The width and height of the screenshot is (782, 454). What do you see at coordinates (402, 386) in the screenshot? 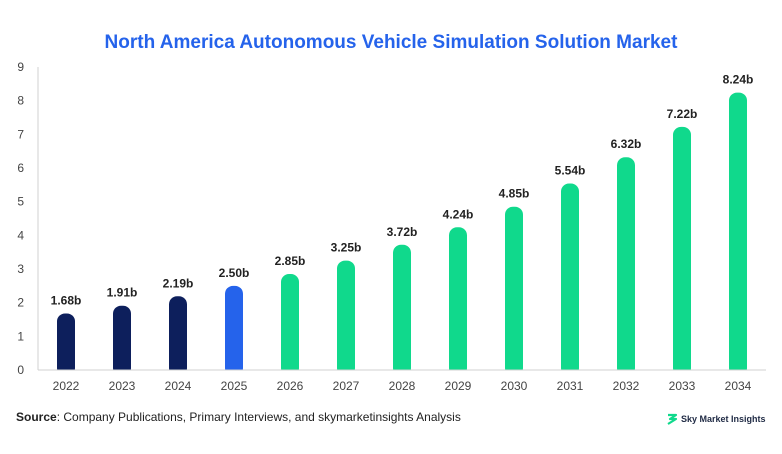
I see `x-tick-label: 2028` at bounding box center [402, 386].